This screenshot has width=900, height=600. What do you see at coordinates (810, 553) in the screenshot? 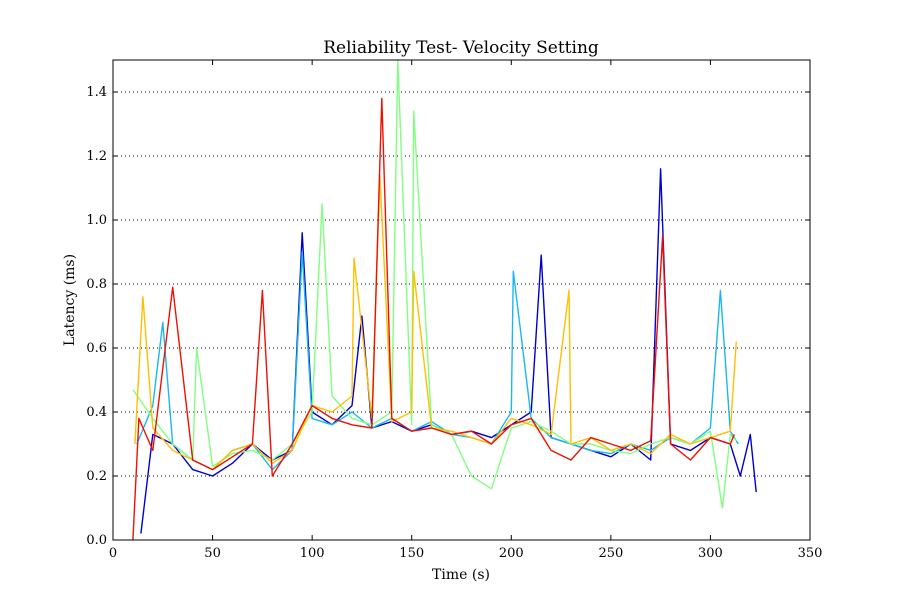
I see `x-tick-label: 350` at bounding box center [810, 553].